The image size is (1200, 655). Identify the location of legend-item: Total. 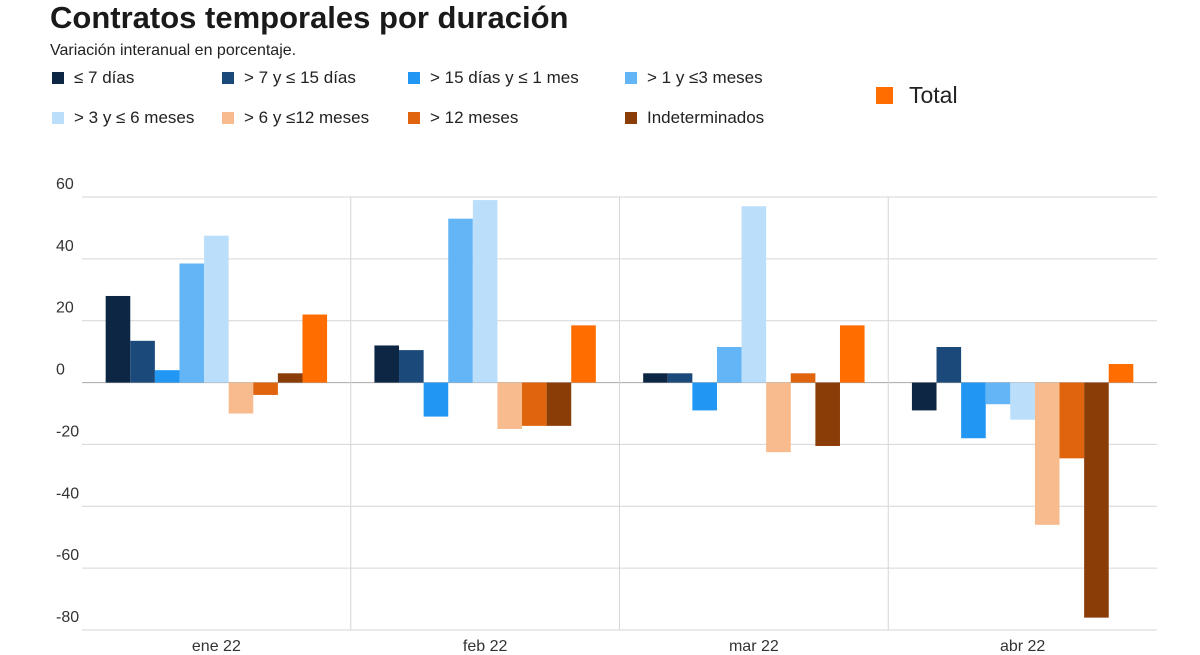
(917, 95).